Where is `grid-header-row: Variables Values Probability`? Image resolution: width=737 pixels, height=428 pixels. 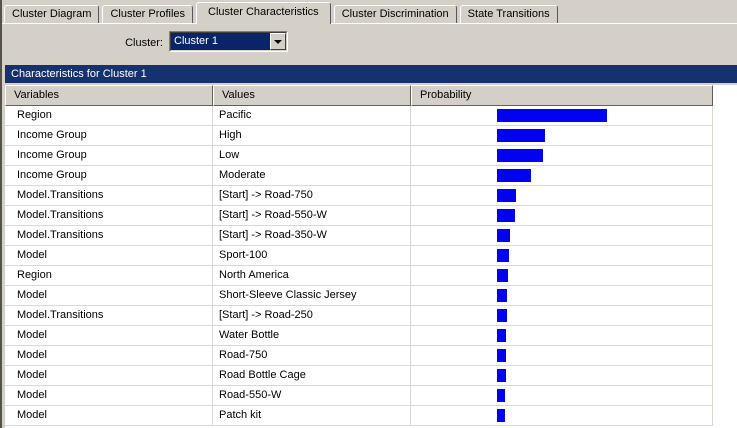 grid-header-row: Variables Values Probability is located at coordinates (359, 95).